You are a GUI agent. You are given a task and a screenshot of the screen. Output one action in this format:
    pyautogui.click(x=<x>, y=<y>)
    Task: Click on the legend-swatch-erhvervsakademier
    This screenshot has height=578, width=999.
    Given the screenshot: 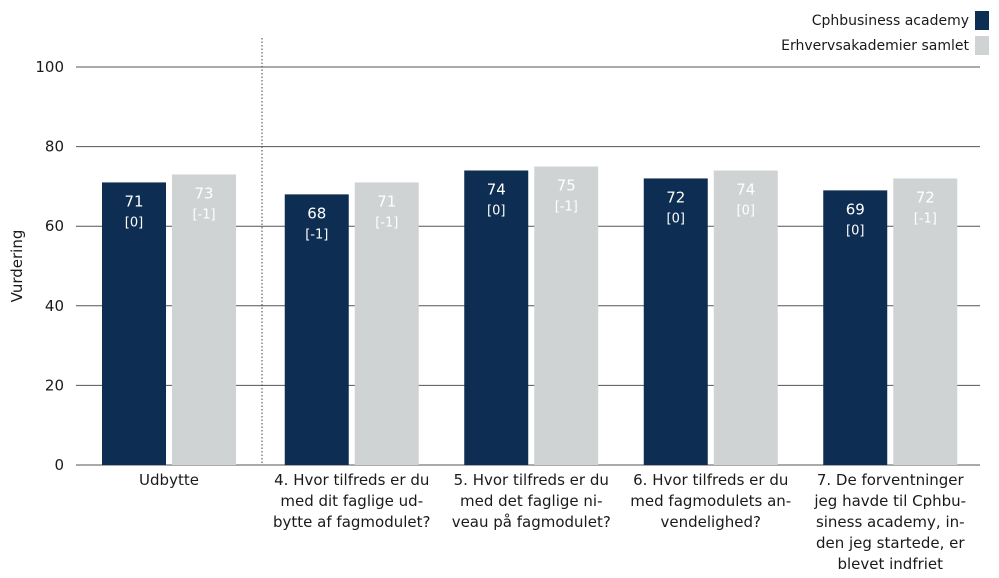 What is the action you would take?
    pyautogui.click(x=982, y=45)
    